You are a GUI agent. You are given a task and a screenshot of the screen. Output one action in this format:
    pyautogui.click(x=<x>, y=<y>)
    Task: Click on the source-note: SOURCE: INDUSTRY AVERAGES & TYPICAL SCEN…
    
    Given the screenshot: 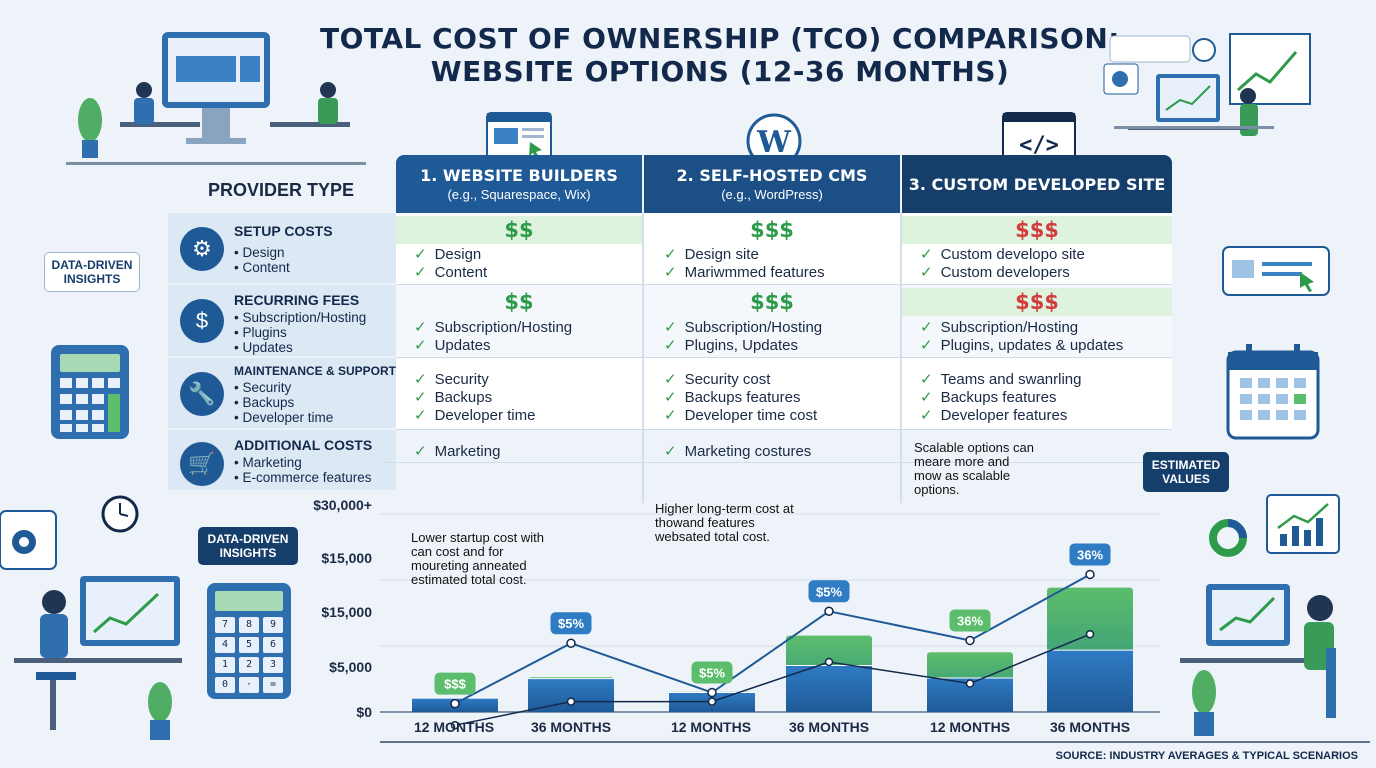 What is the action you would take?
    pyautogui.click(x=1206, y=756)
    